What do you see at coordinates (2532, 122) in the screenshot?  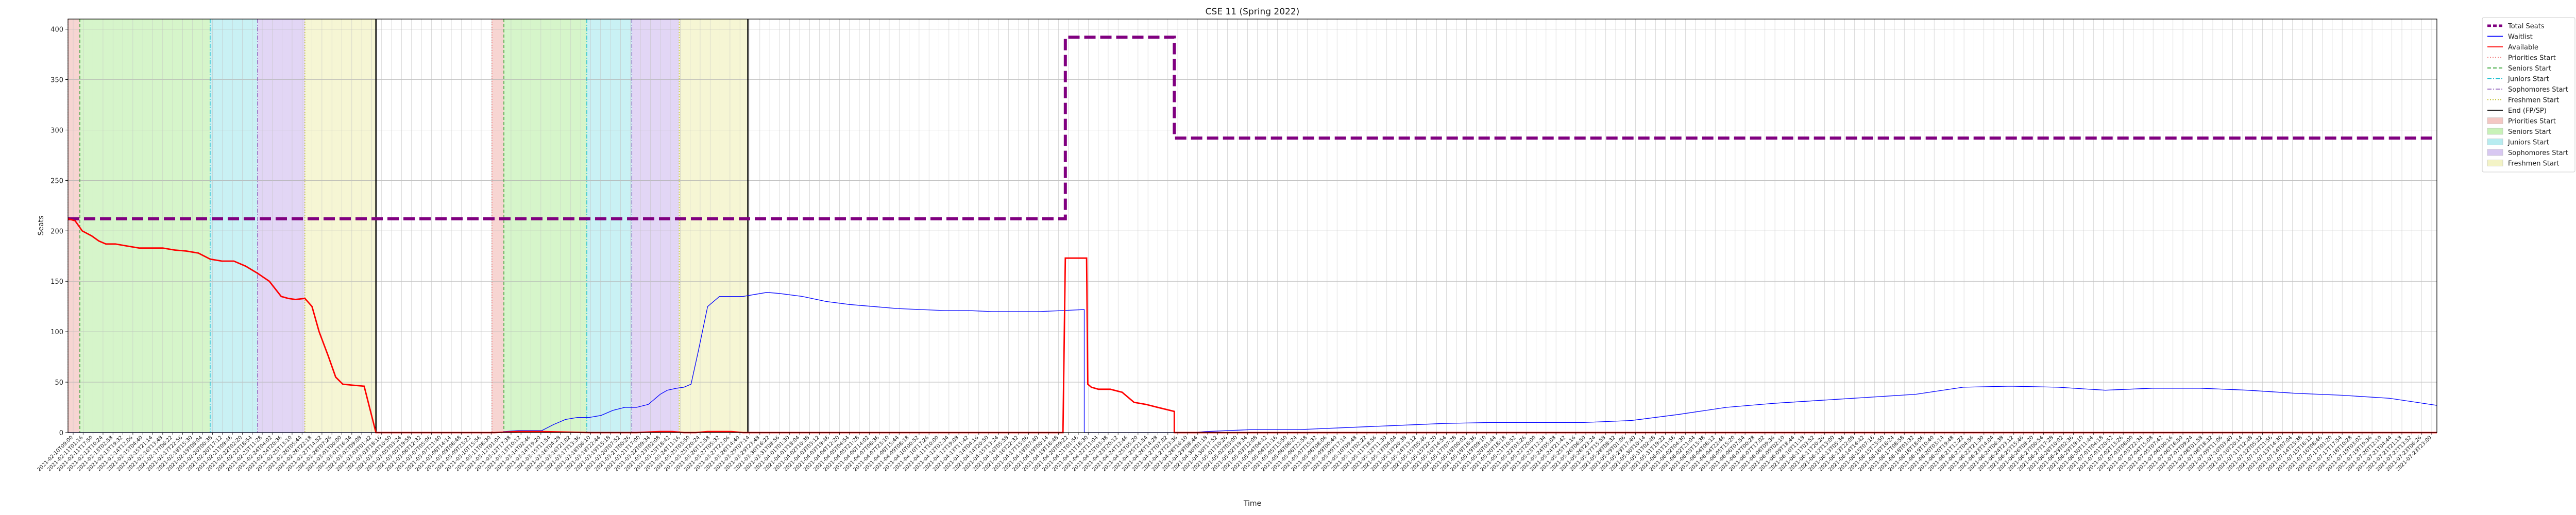 I see `legend-label-9: Priorities Start` at bounding box center [2532, 122].